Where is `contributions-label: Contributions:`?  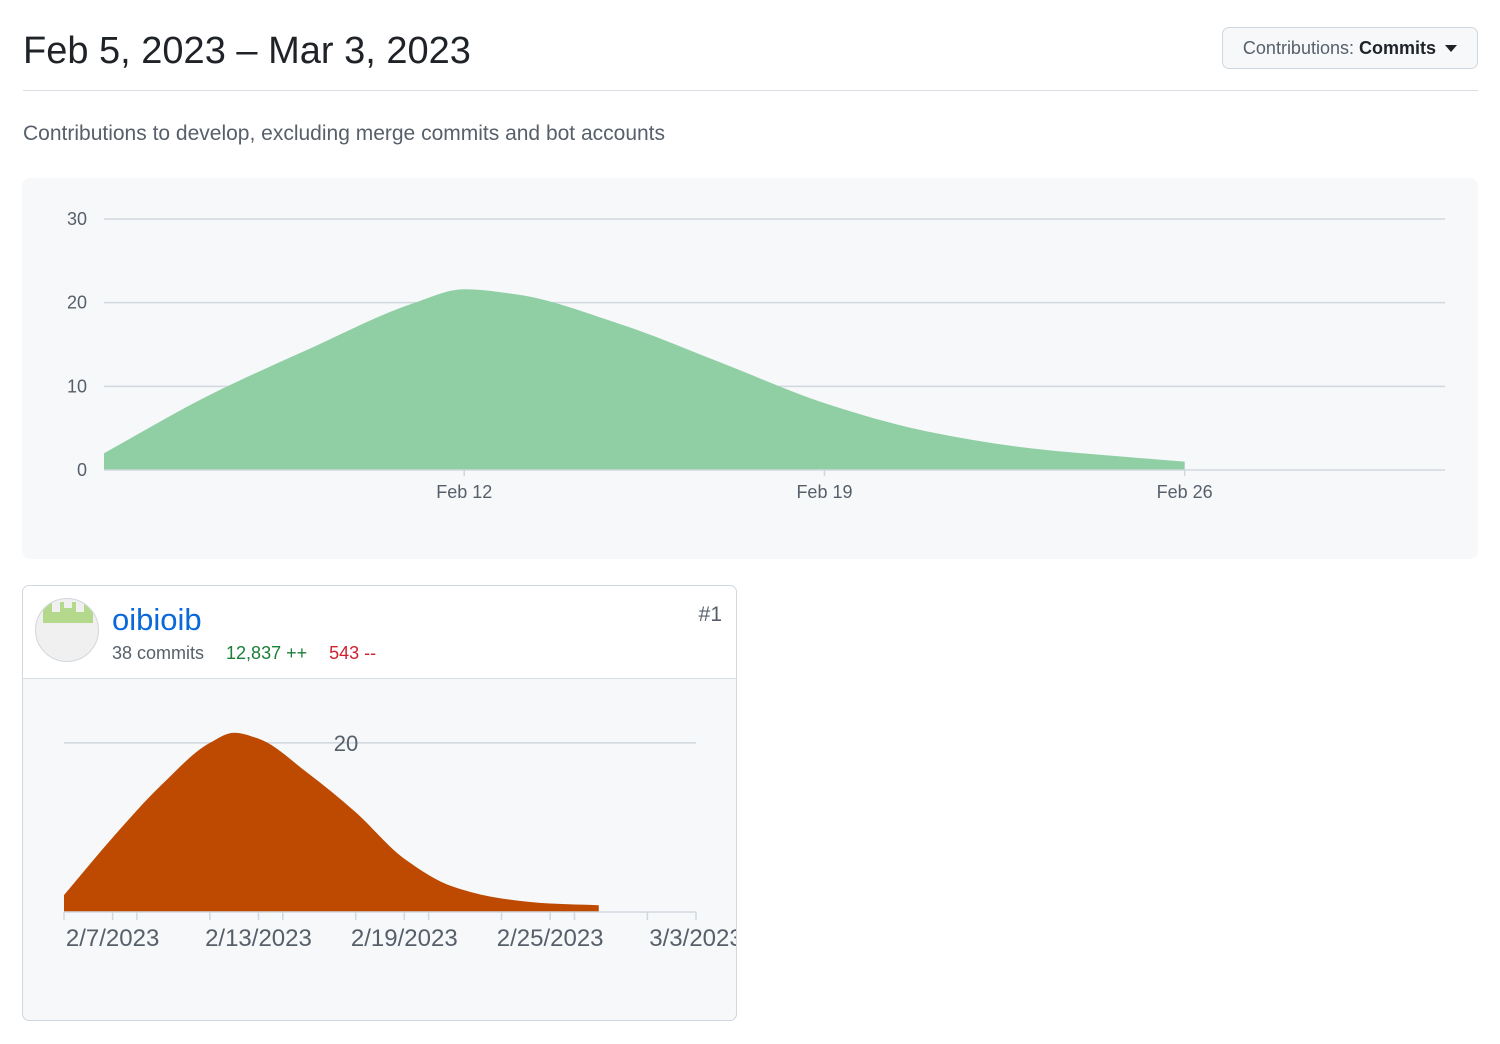
contributions-label: Contributions: is located at coordinates (1298, 48).